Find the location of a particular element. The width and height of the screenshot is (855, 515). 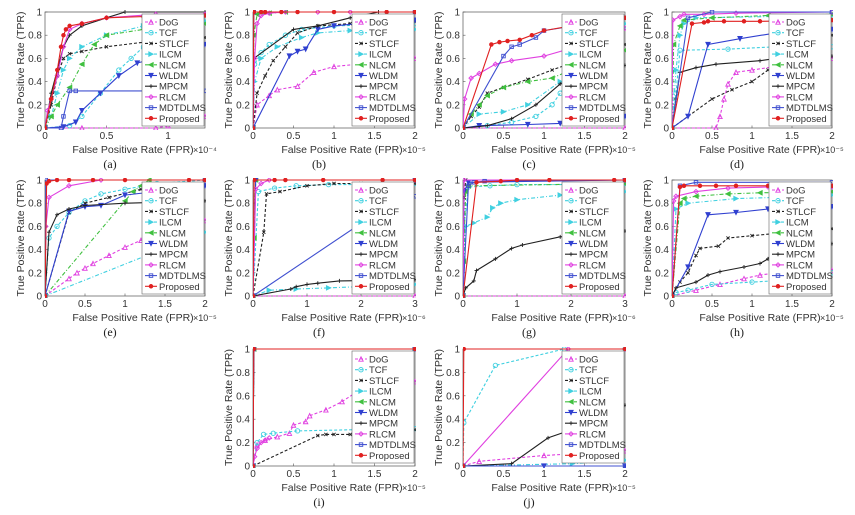

y-tick-label: 0.4 is located at coordinates (662, 250).